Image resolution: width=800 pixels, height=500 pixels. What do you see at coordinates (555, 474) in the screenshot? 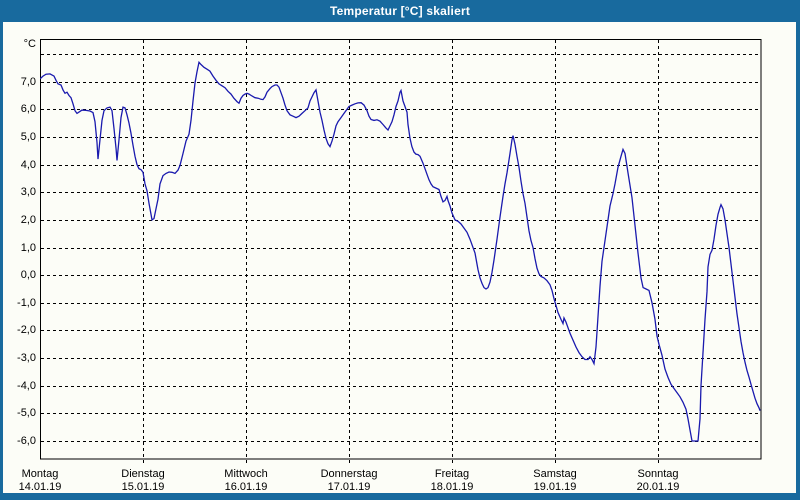
I see `x-weekday-label: Samstag` at bounding box center [555, 474].